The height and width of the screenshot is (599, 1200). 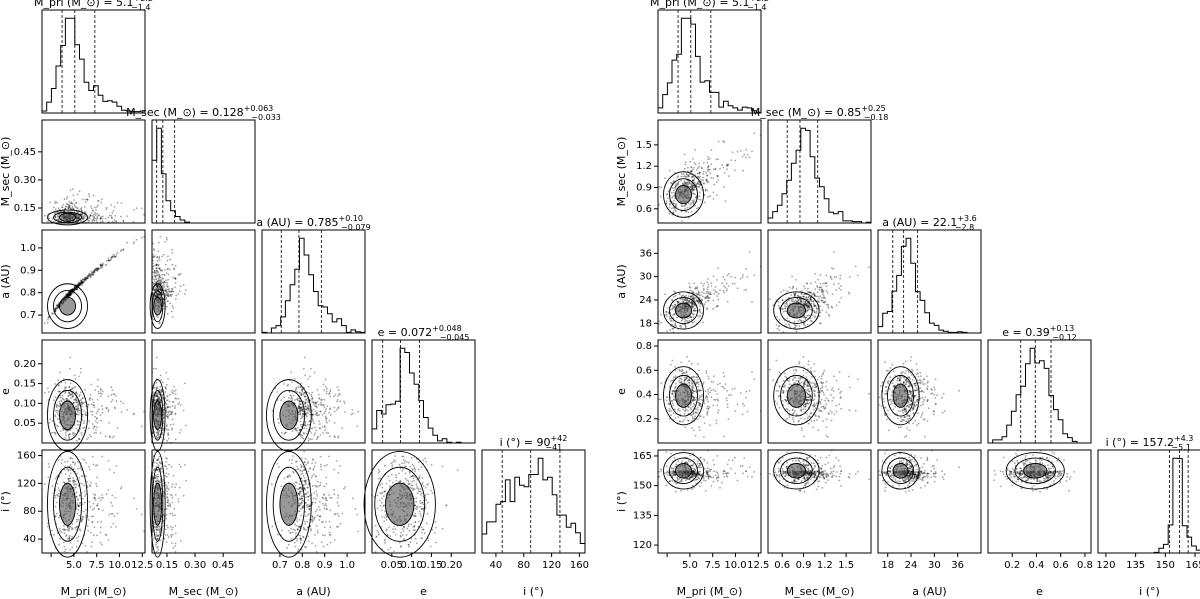 I want to click on title-i: i (°) = 90+42 −41, so click(x=534, y=443).